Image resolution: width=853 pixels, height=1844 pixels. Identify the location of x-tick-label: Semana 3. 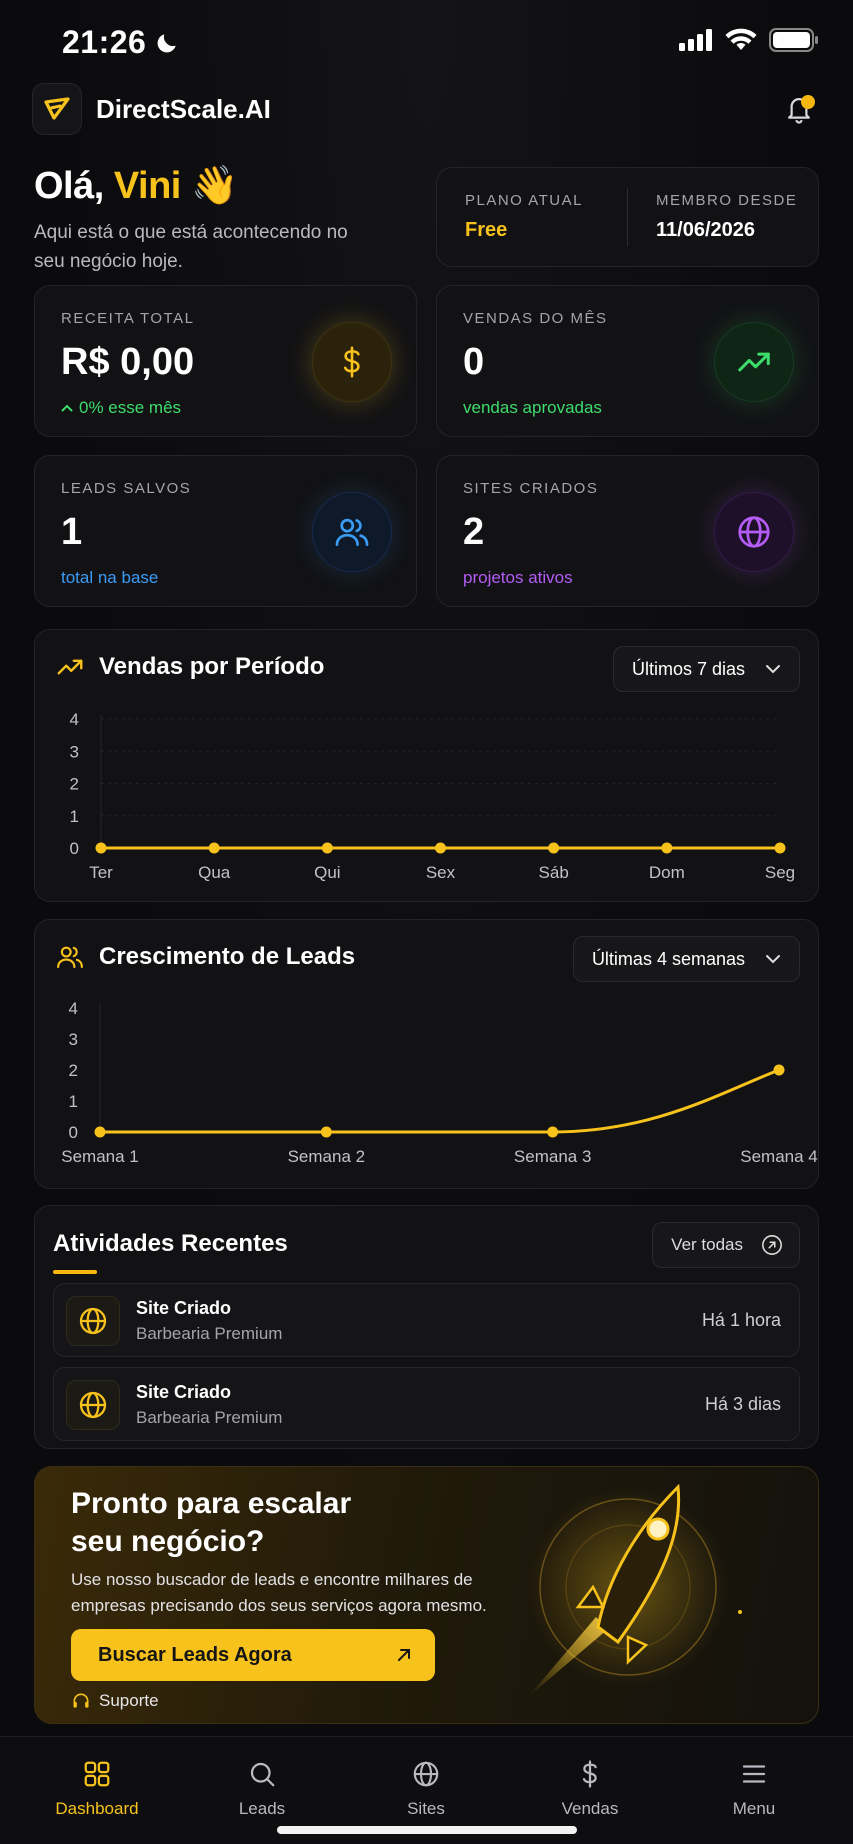
(553, 1156).